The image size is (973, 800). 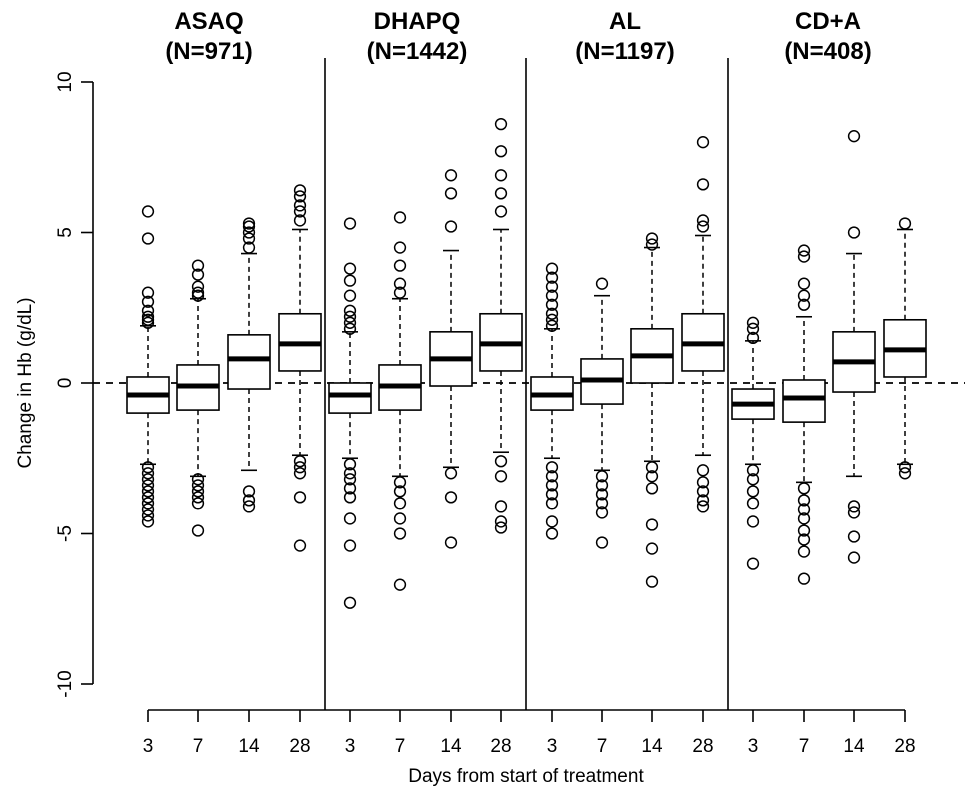 What do you see at coordinates (625, 21) in the screenshot?
I see `panel-title-al: AL` at bounding box center [625, 21].